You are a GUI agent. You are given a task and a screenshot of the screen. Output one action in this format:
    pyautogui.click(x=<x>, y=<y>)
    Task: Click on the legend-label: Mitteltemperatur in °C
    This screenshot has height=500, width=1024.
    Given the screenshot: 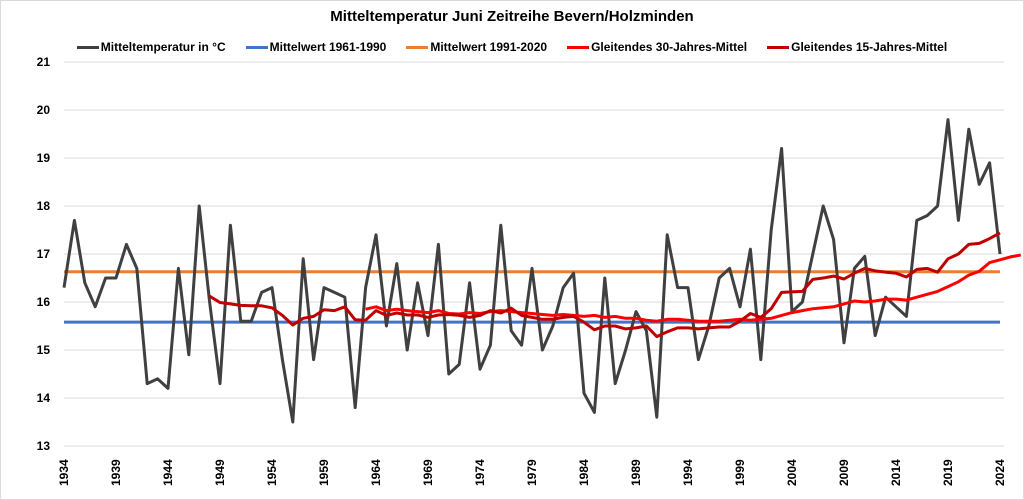 What is the action you would take?
    pyautogui.click(x=163, y=47)
    